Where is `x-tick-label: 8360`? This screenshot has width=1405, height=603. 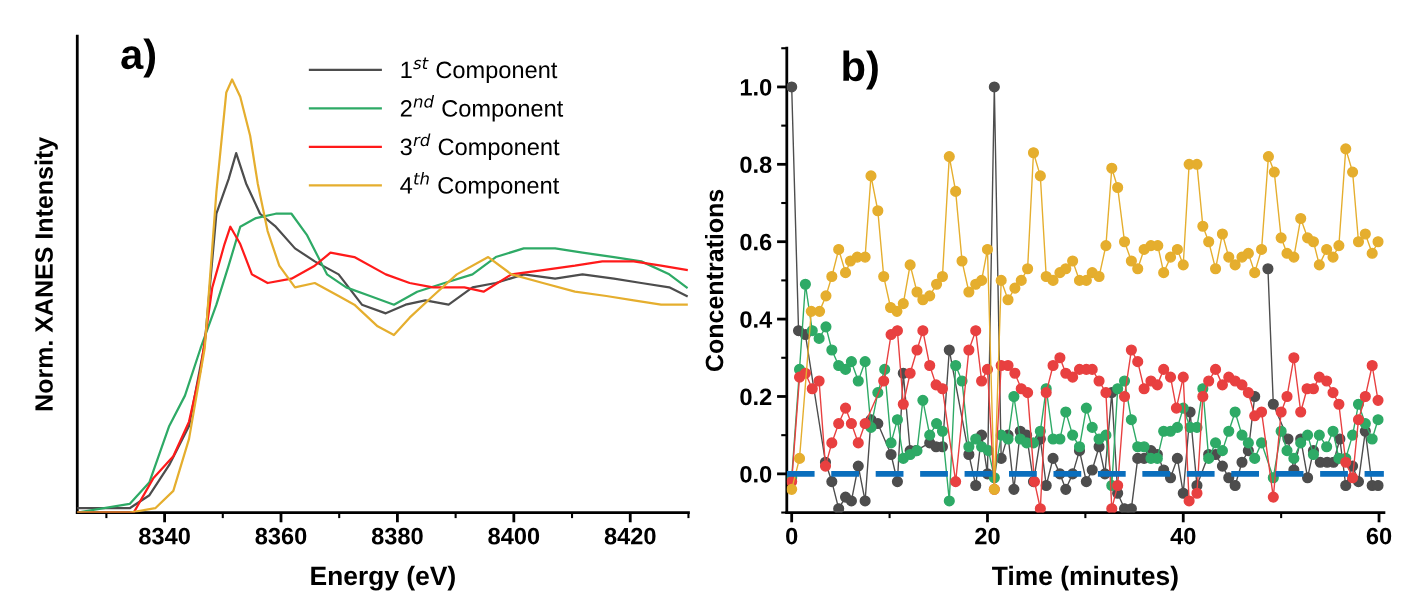
x-tick-label: 8360 is located at coordinates (281, 536).